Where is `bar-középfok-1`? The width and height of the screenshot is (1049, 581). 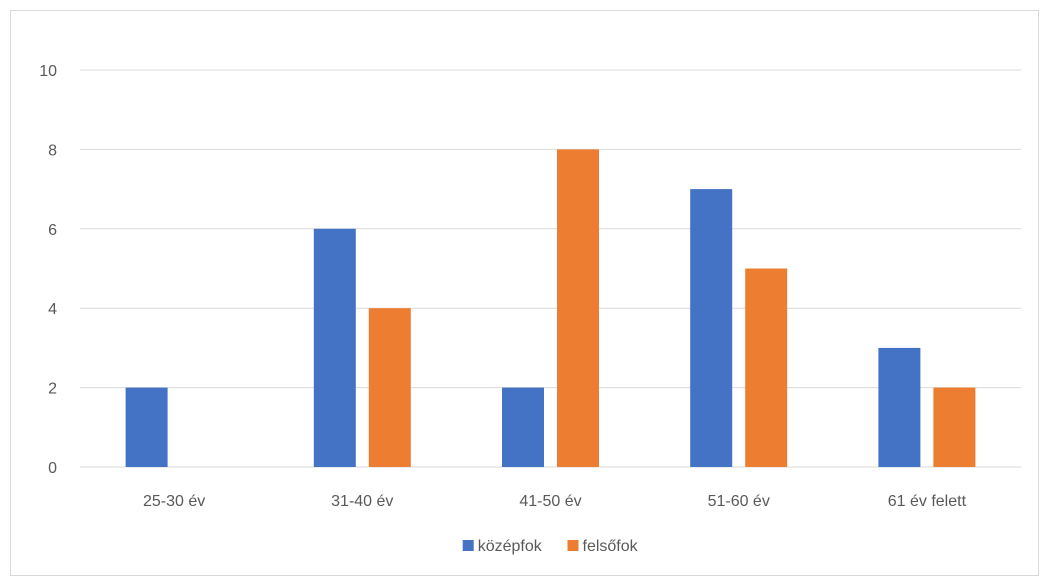 bar-középfok-1 is located at coordinates (146, 427).